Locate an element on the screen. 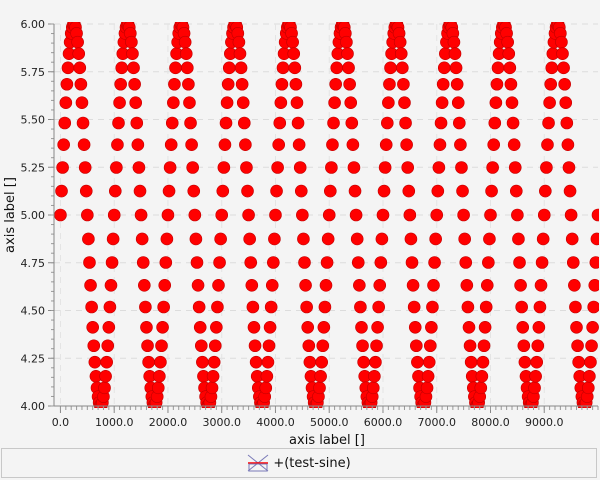 The image size is (600, 480). x-tick-label: 0.0 is located at coordinates (61, 422).